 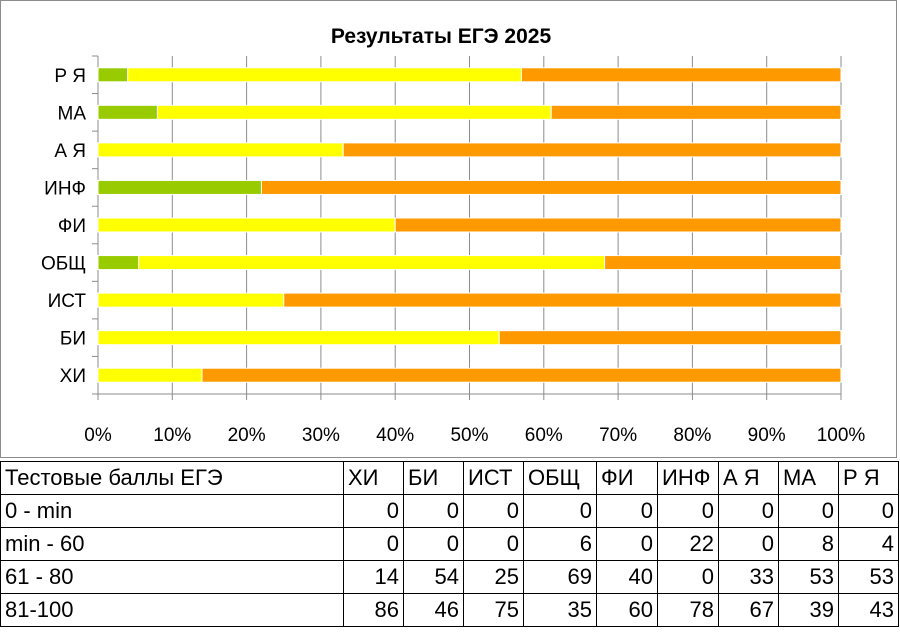 I want to click on column-header: ОБЩ, so click(x=560, y=478).